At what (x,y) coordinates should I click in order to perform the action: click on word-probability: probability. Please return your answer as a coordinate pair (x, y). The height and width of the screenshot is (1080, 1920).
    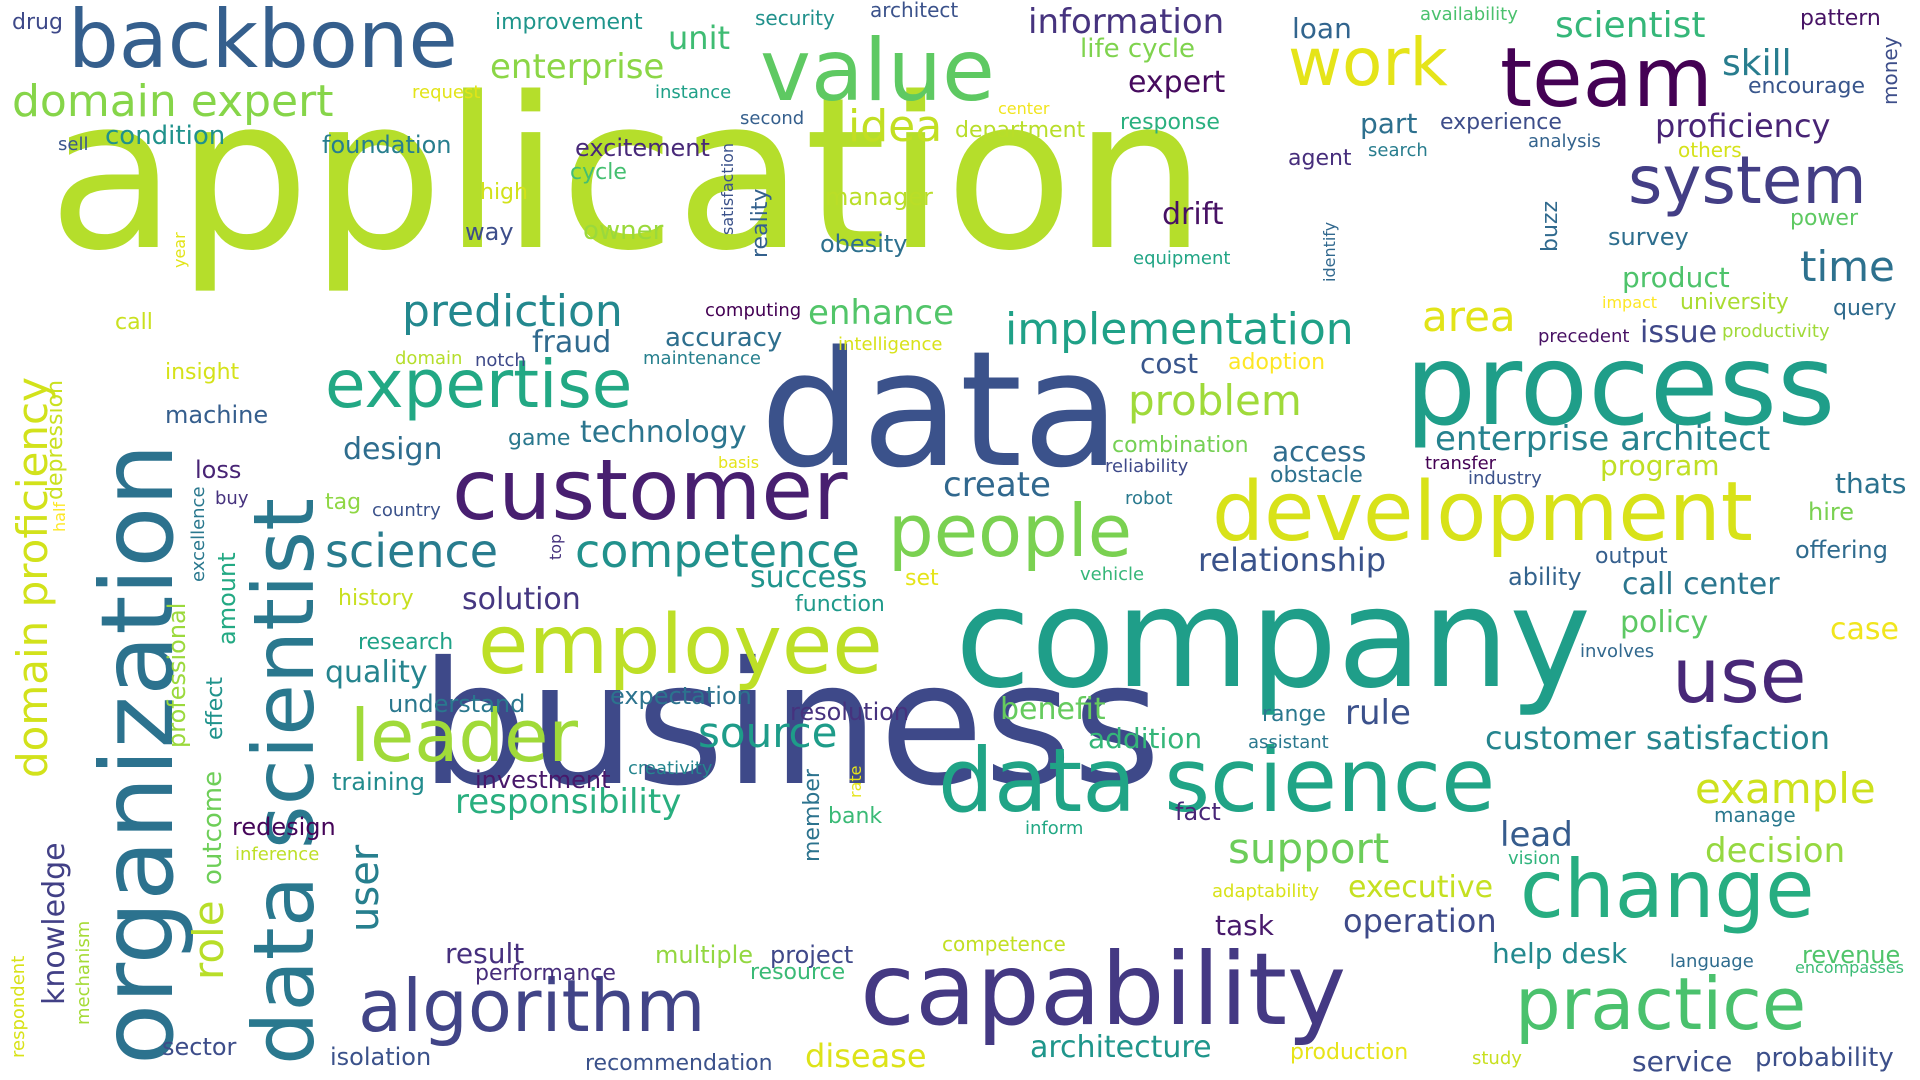
    Looking at the image, I should click on (1824, 1058).